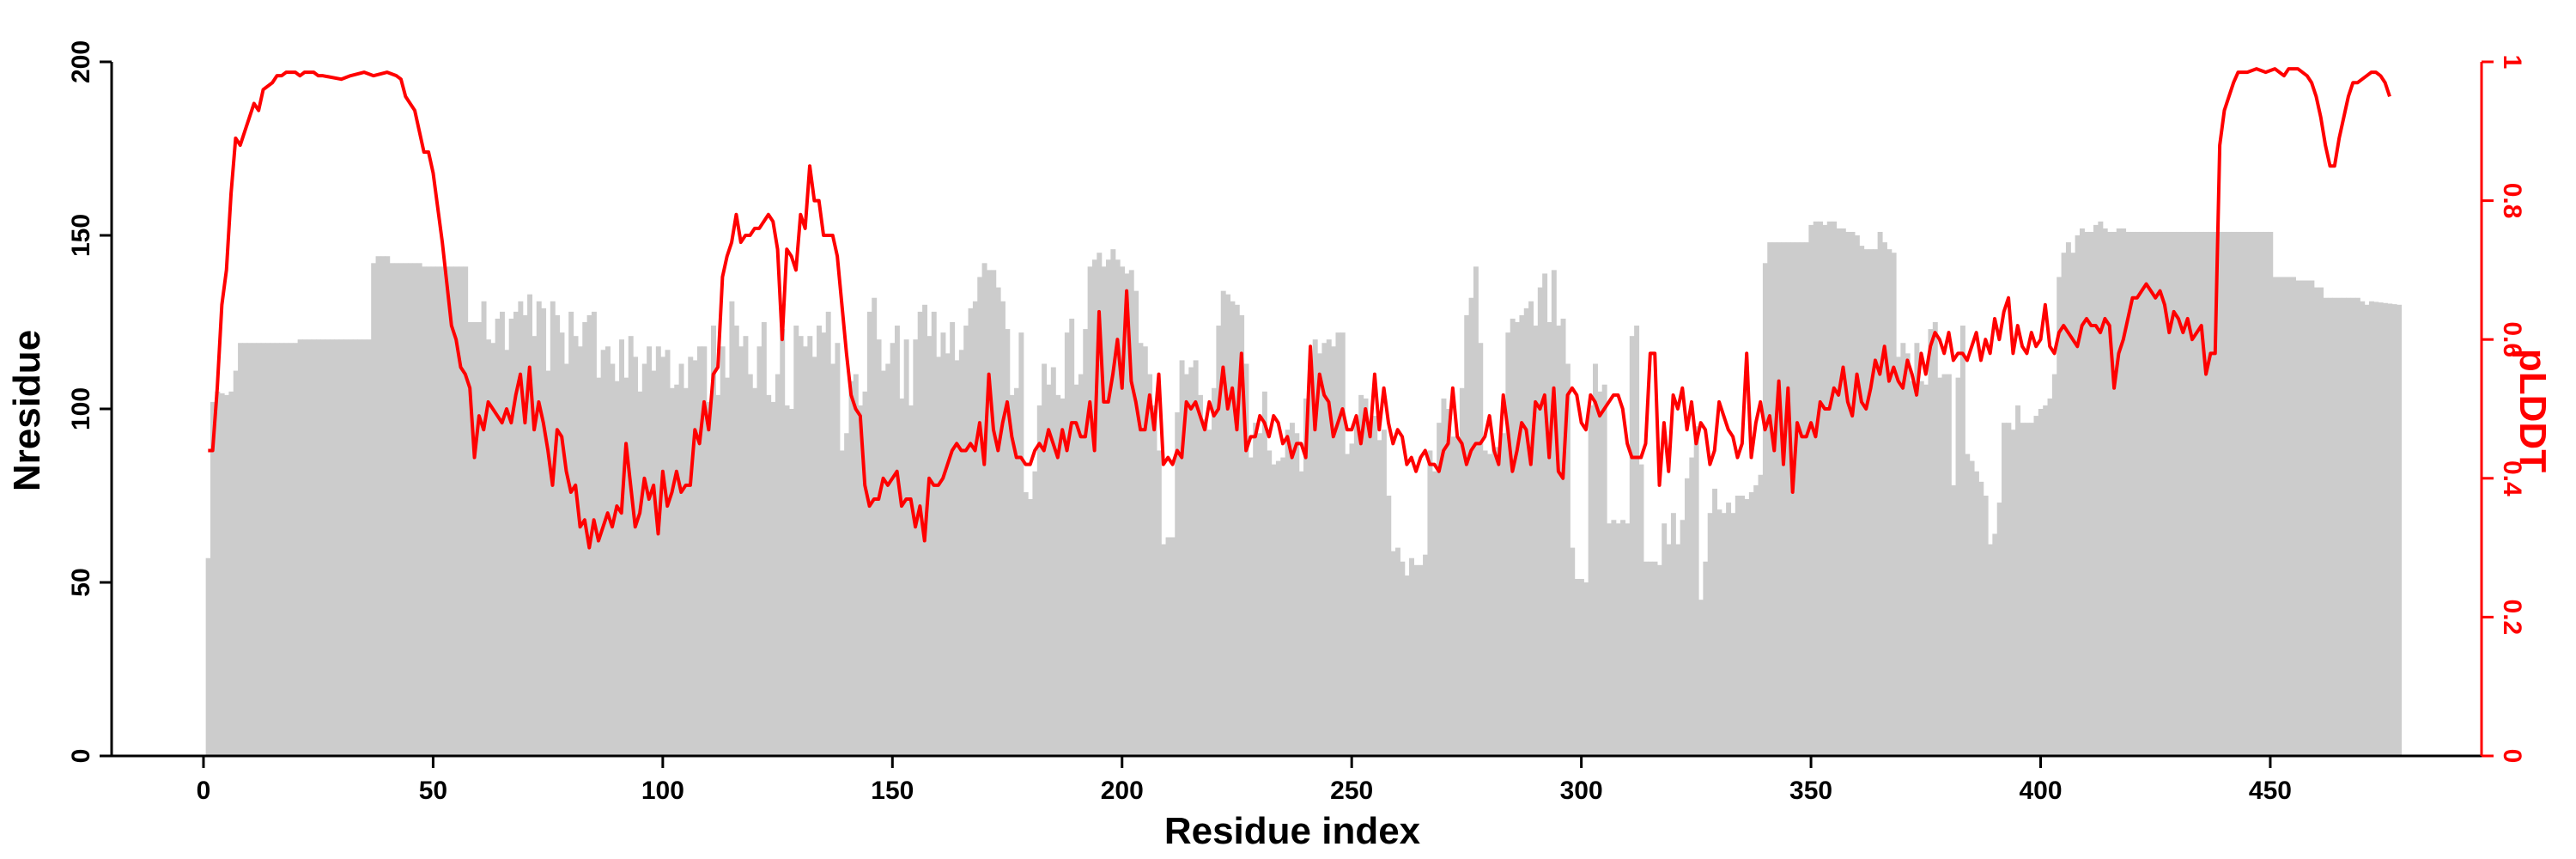 The height and width of the screenshot is (859, 2576). What do you see at coordinates (2512, 201) in the screenshot?
I see `y-tick-label-right: 0.8` at bounding box center [2512, 201].